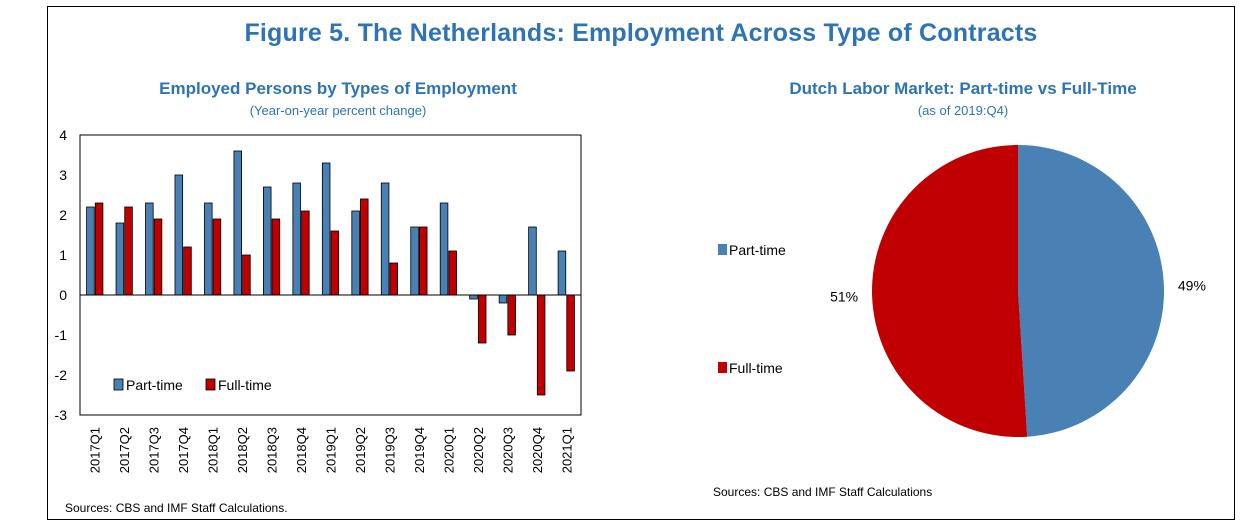 This screenshot has width=1244, height=527. I want to click on x-tick-label: 2017Q4, so click(183, 450).